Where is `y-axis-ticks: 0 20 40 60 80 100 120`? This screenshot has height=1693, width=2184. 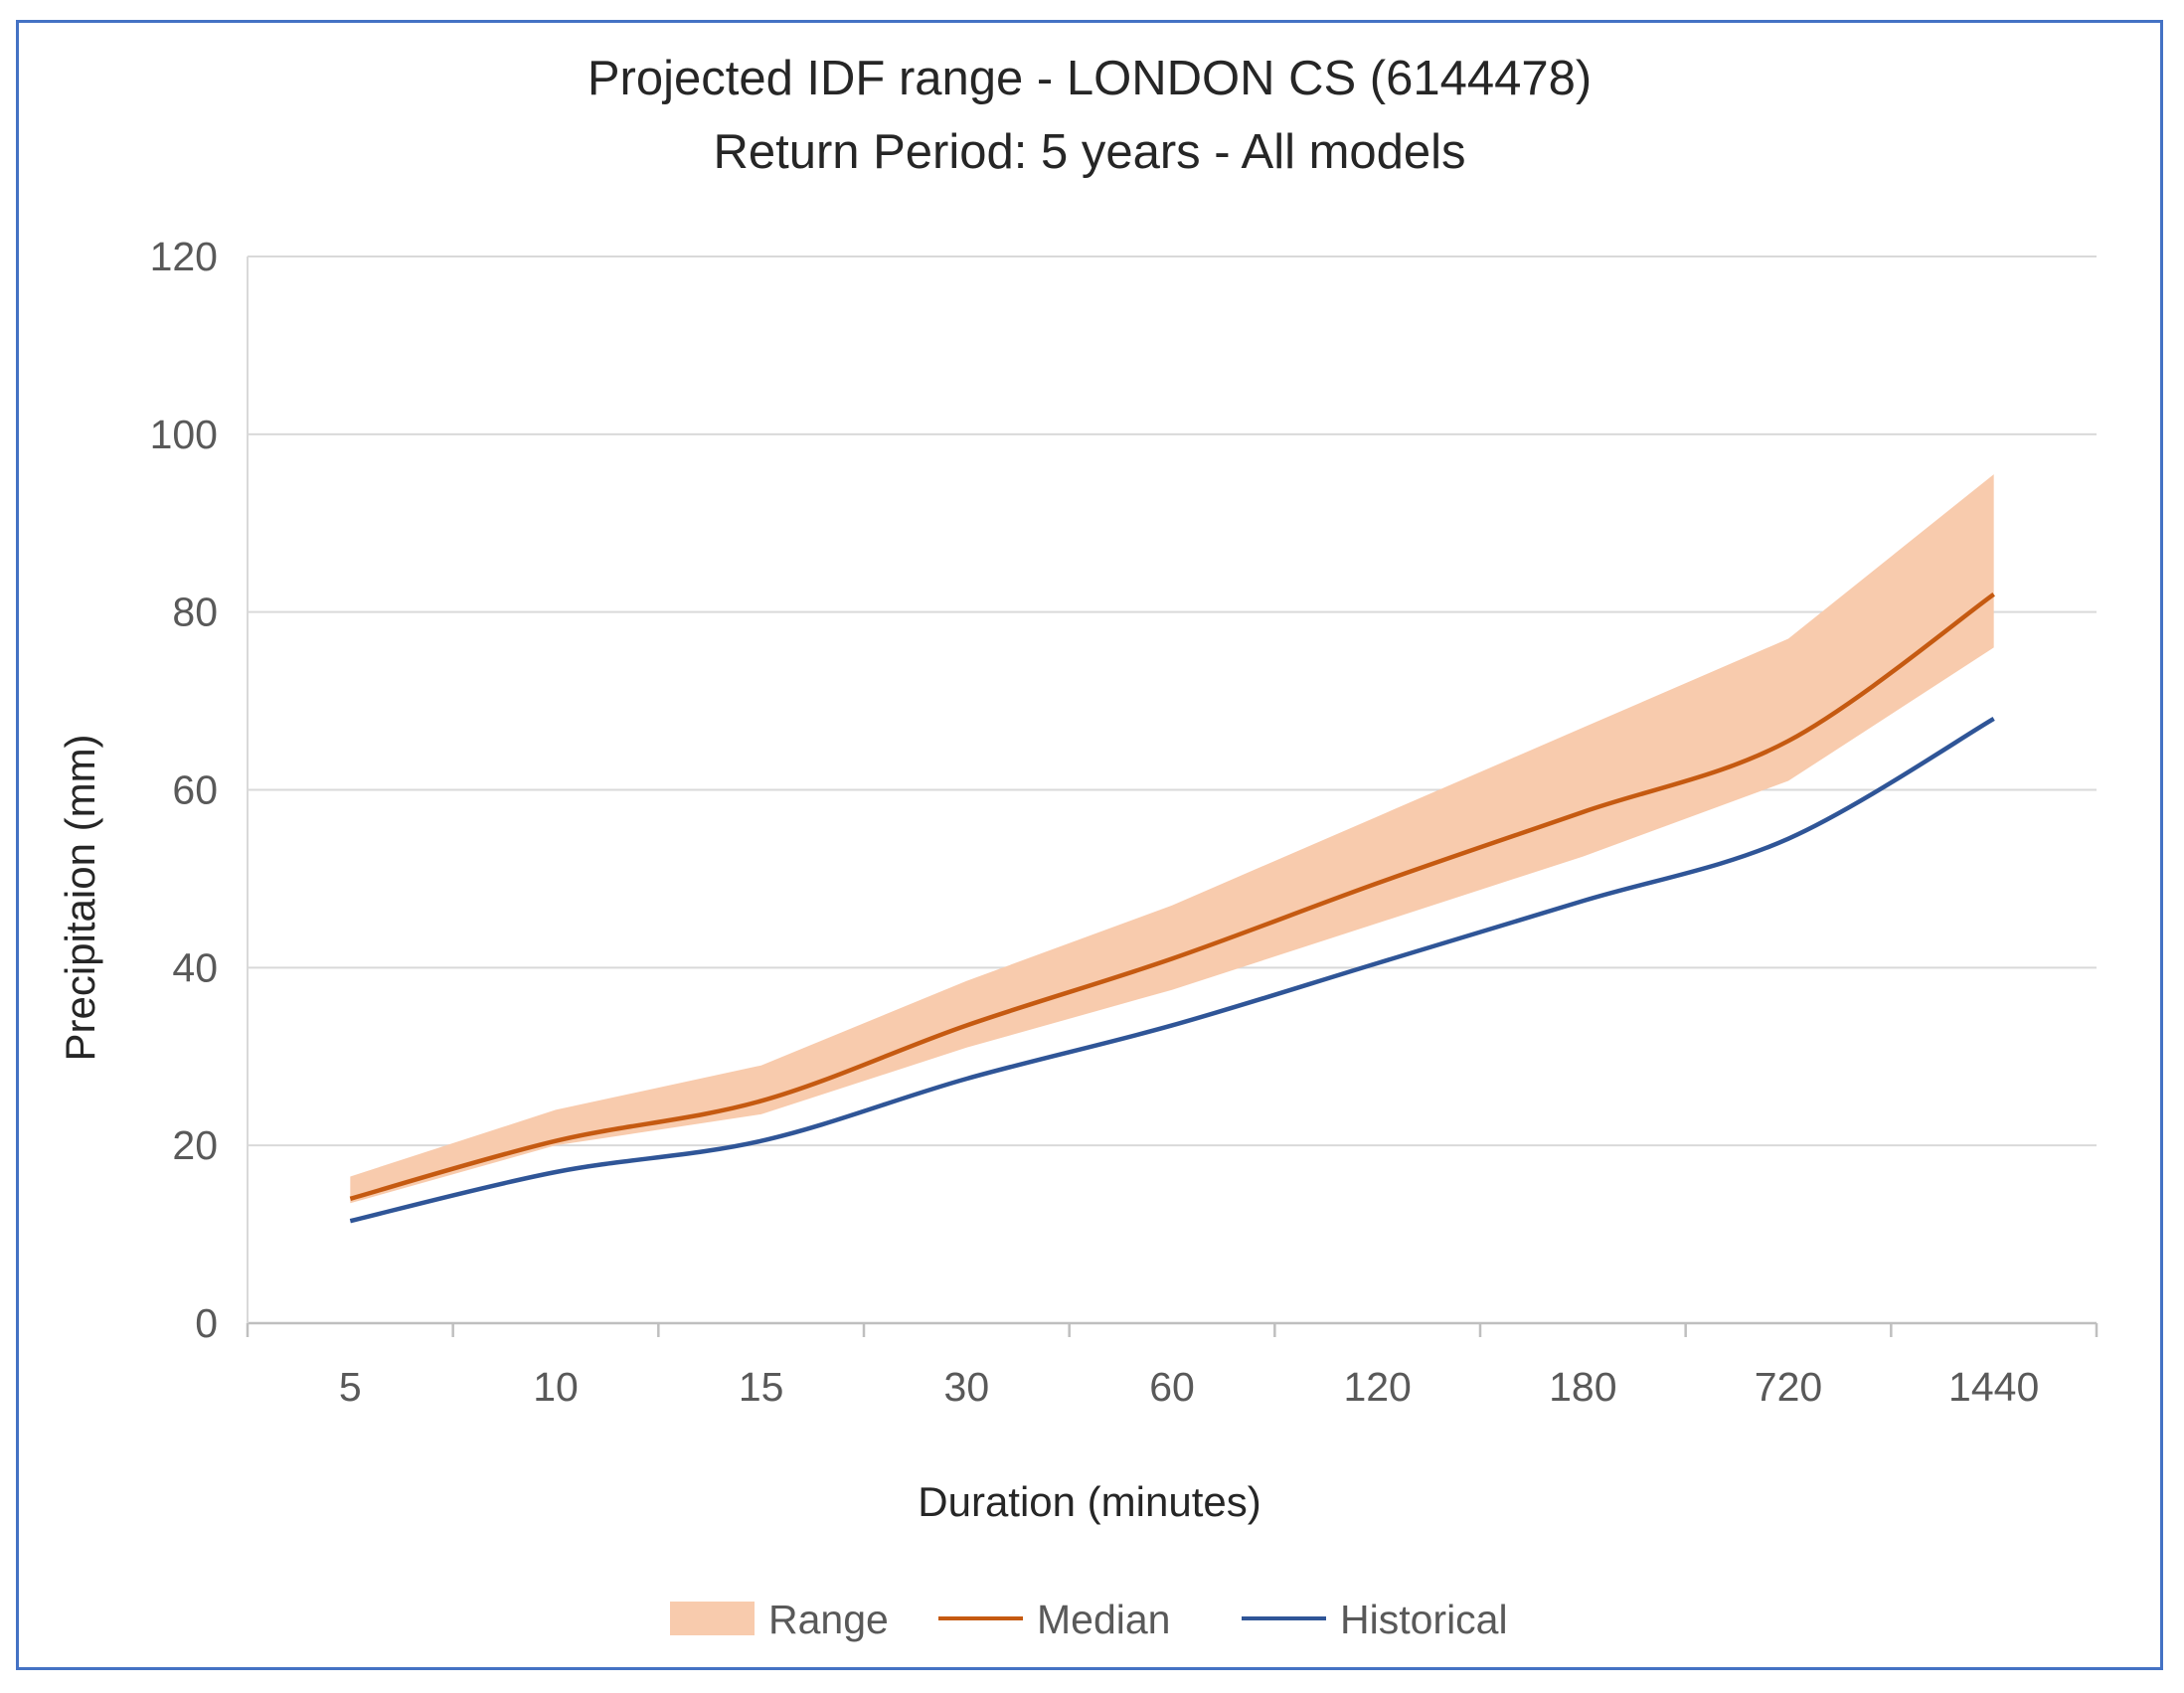
y-axis-ticks: 0 20 40 60 80 100 120 is located at coordinates (184, 790).